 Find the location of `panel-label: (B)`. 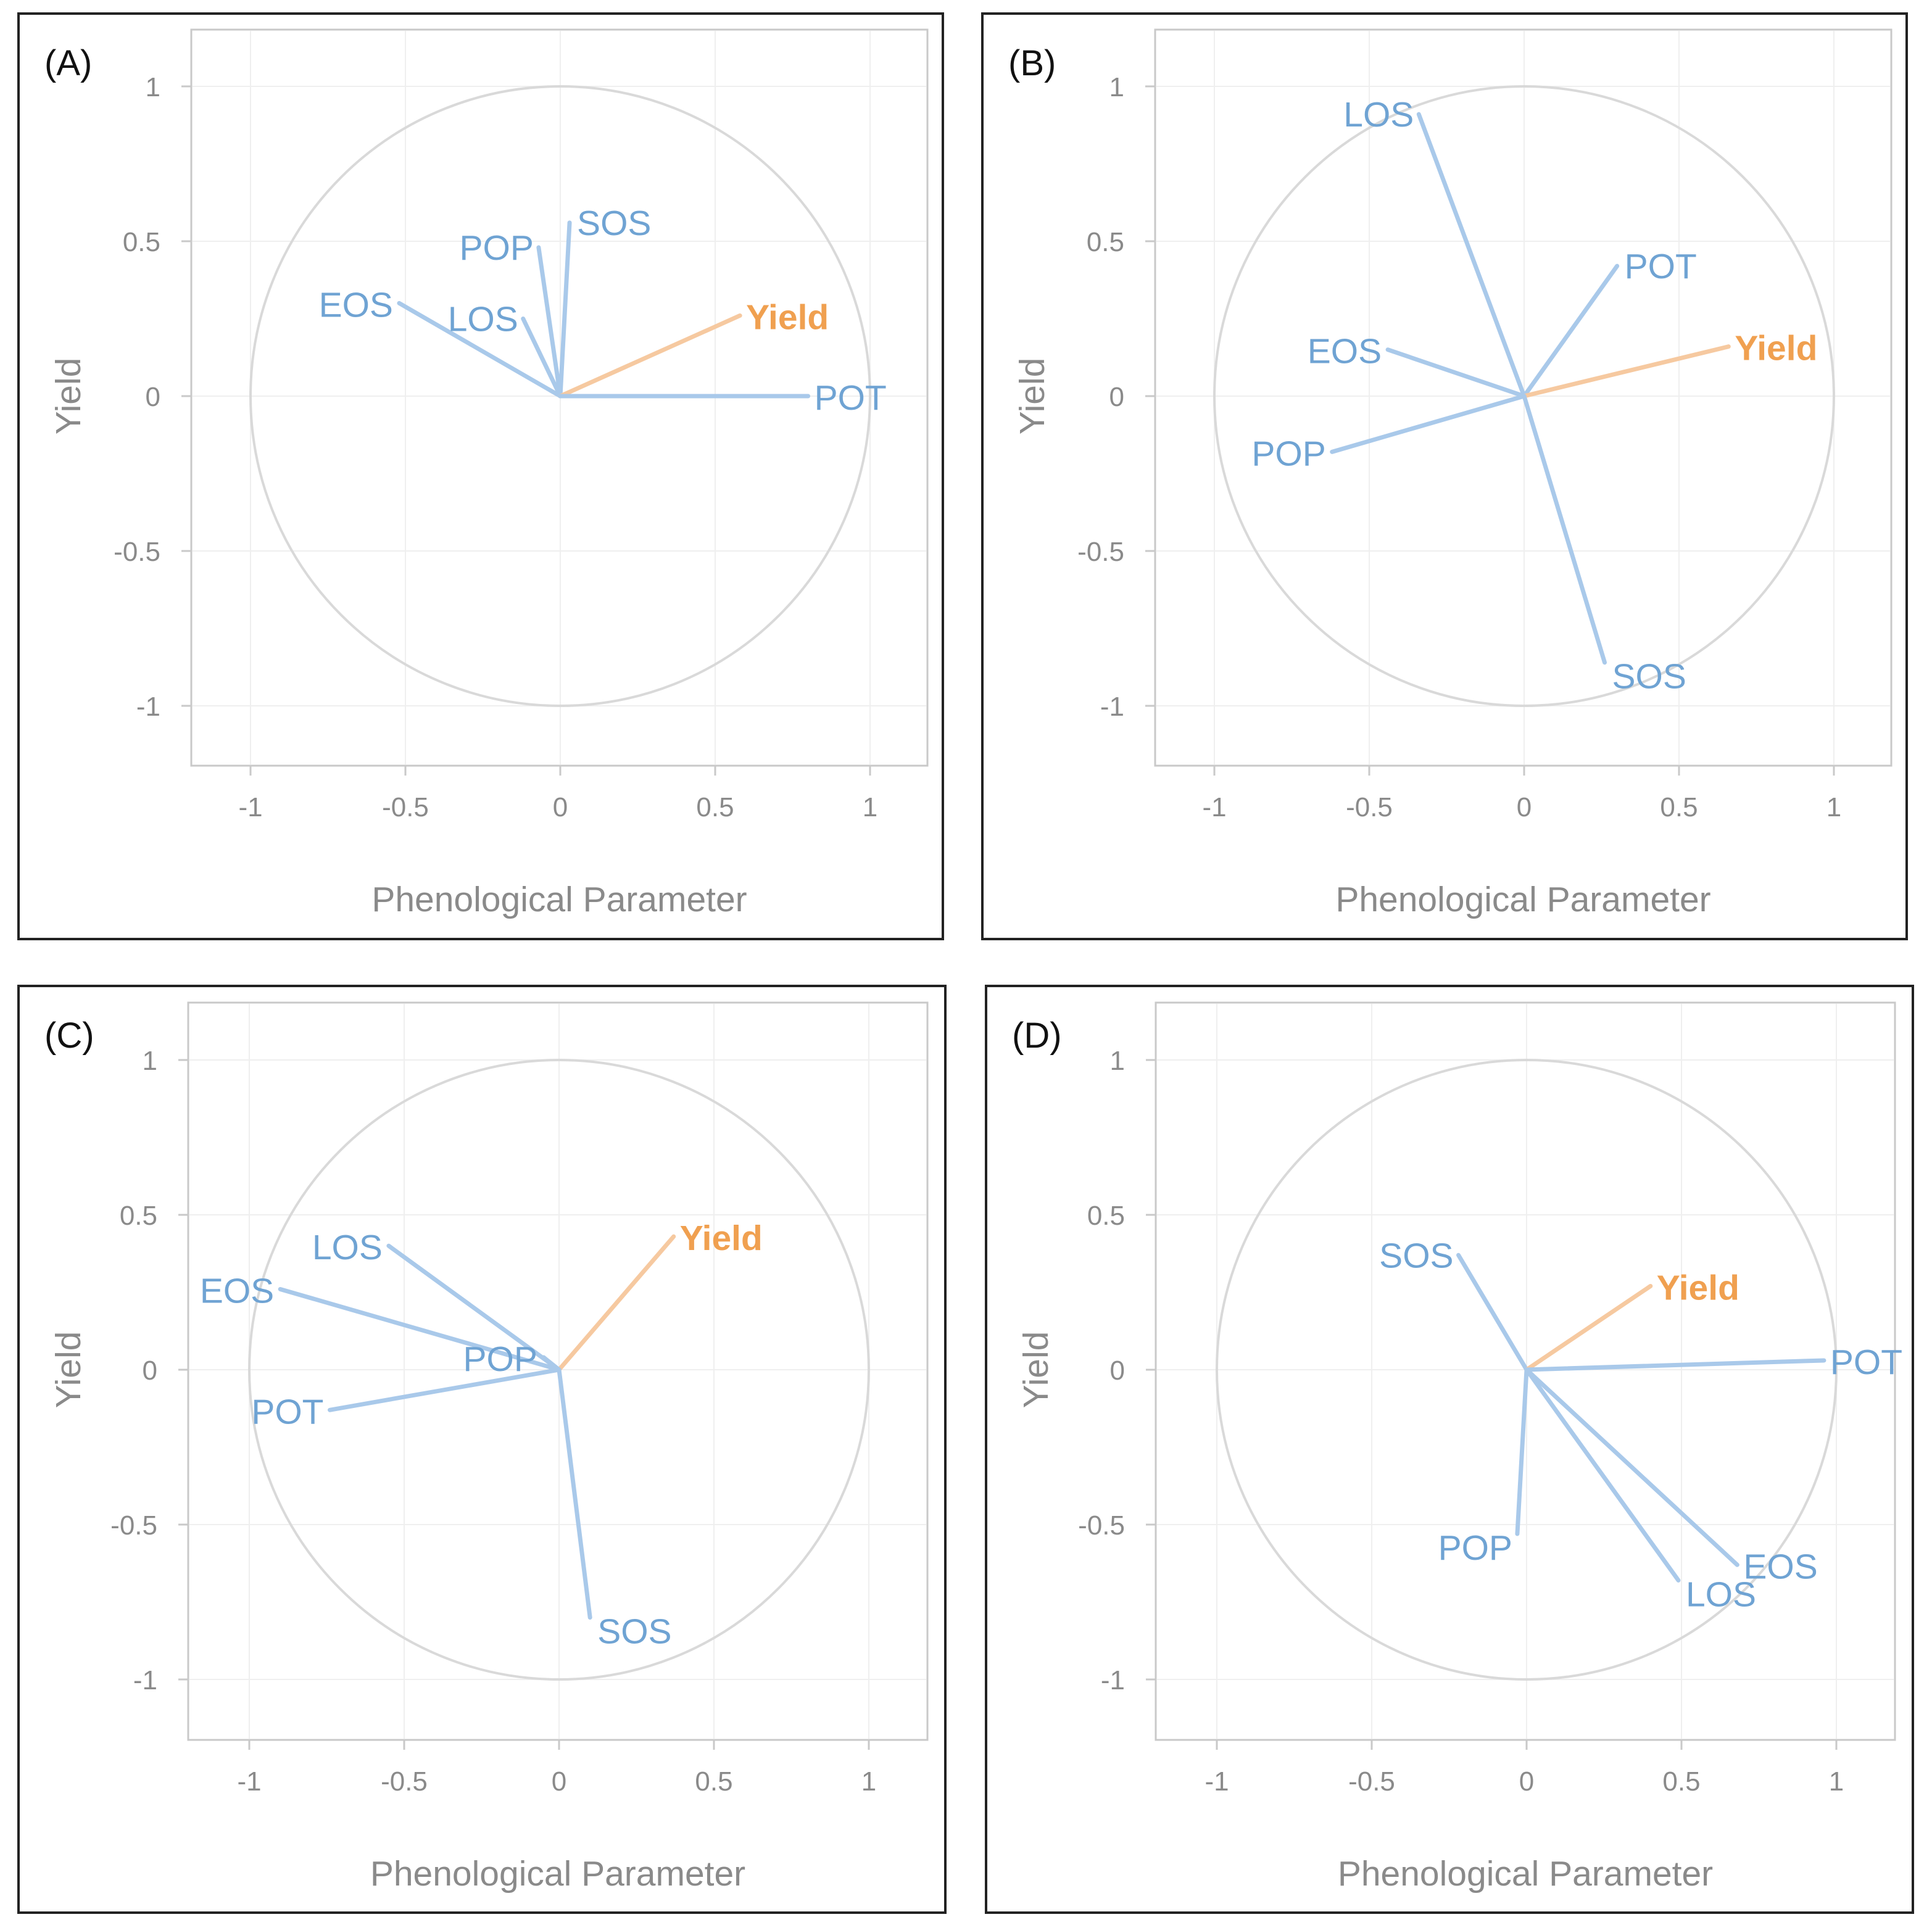

panel-label: (B) is located at coordinates (1032, 63).